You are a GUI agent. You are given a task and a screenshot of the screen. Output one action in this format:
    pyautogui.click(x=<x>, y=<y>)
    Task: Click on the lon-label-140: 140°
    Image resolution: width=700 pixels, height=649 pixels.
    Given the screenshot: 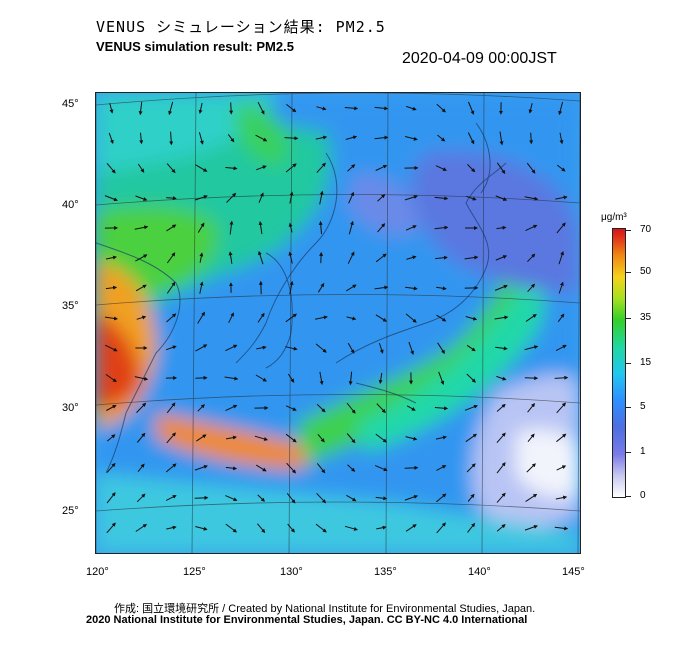 What is the action you would take?
    pyautogui.click(x=479, y=572)
    